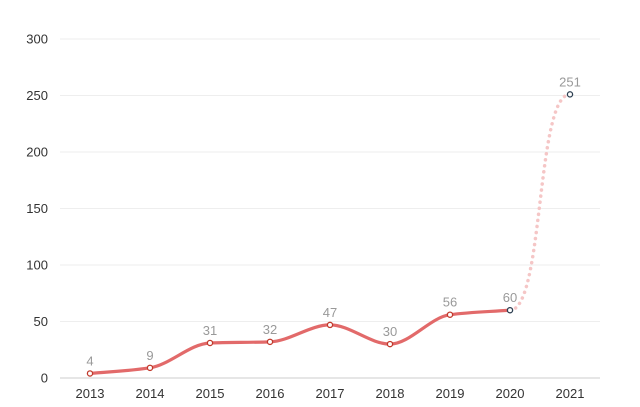  I want to click on x-axis: 2013 2014 2015 2016 2017 2018 2019 2020 2021, so click(330, 393).